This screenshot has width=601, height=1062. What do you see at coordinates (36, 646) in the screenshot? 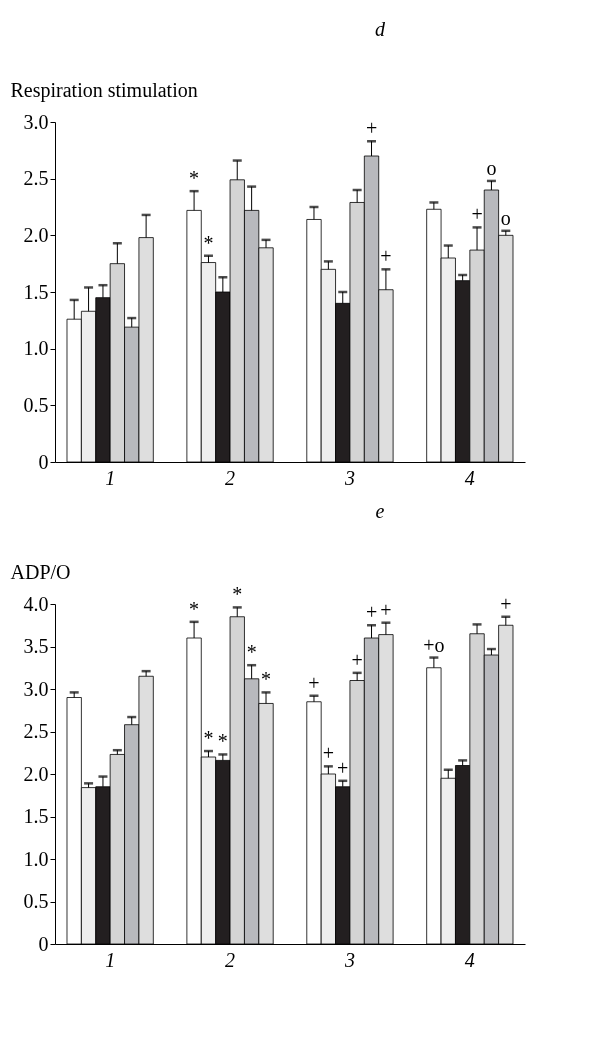
I see `y-tick-label: 3.5` at bounding box center [36, 646].